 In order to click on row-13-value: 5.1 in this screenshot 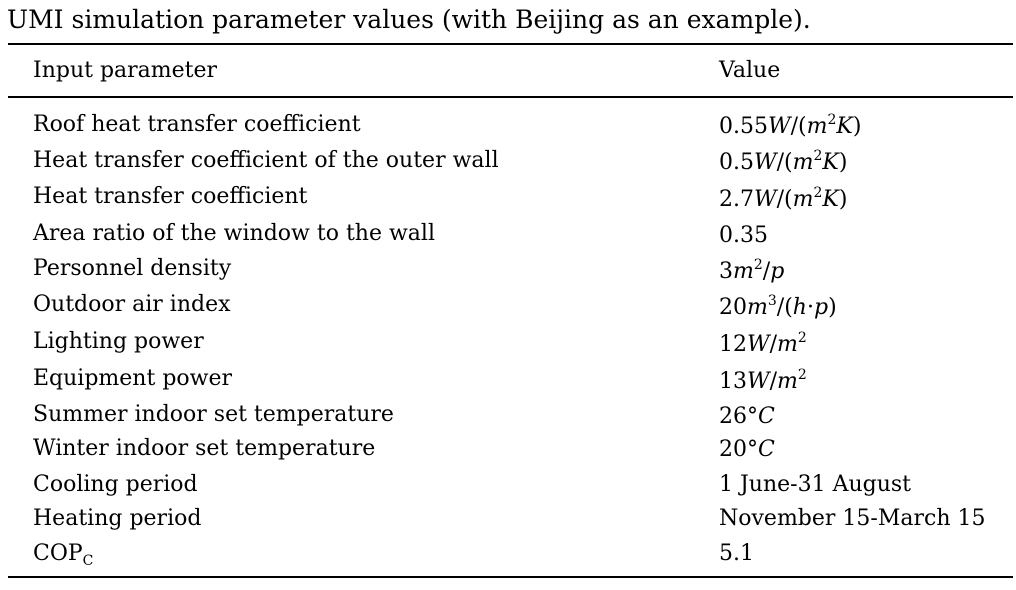, I will do `click(736, 553)`.